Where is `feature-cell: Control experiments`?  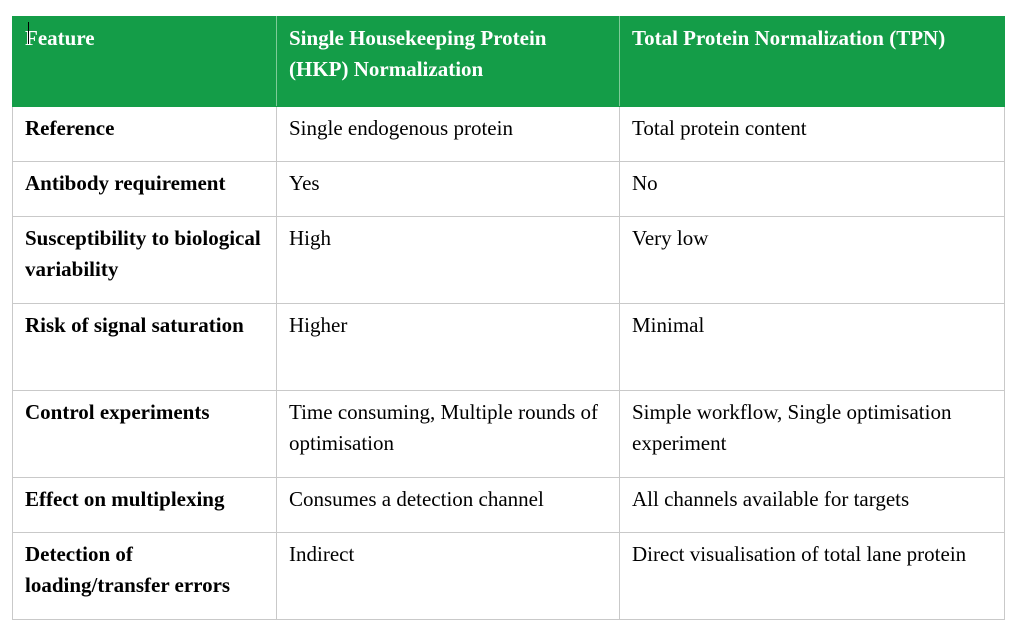
feature-cell: Control experiments is located at coordinates (144, 434).